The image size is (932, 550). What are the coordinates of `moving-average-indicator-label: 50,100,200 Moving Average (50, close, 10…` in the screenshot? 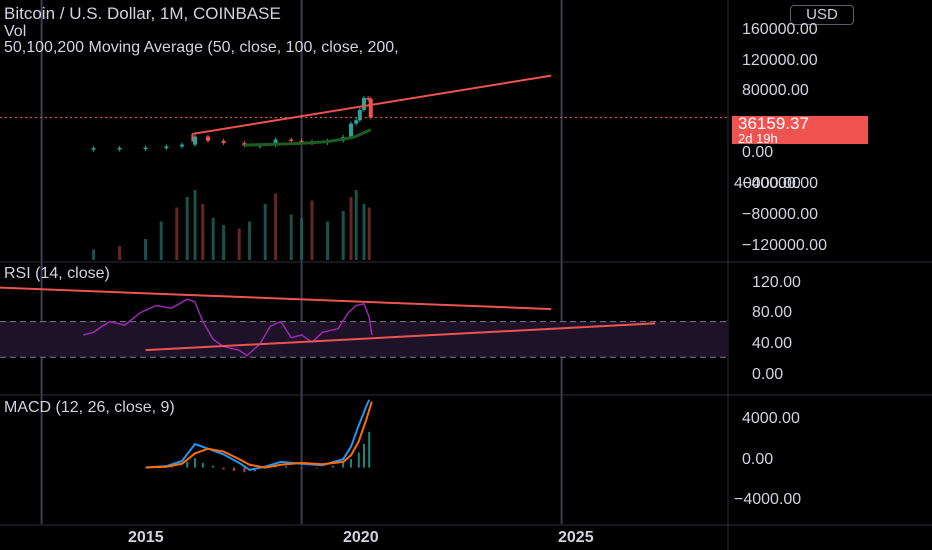 It's located at (201, 47).